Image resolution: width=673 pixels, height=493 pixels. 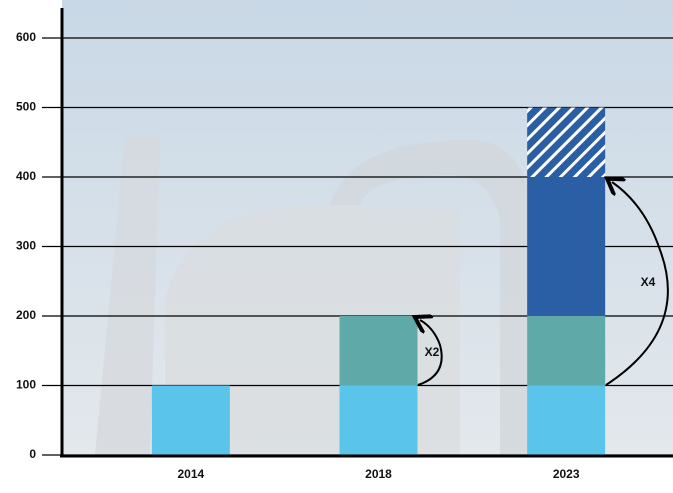 I want to click on y-tick-label: 100, so click(x=26, y=385).